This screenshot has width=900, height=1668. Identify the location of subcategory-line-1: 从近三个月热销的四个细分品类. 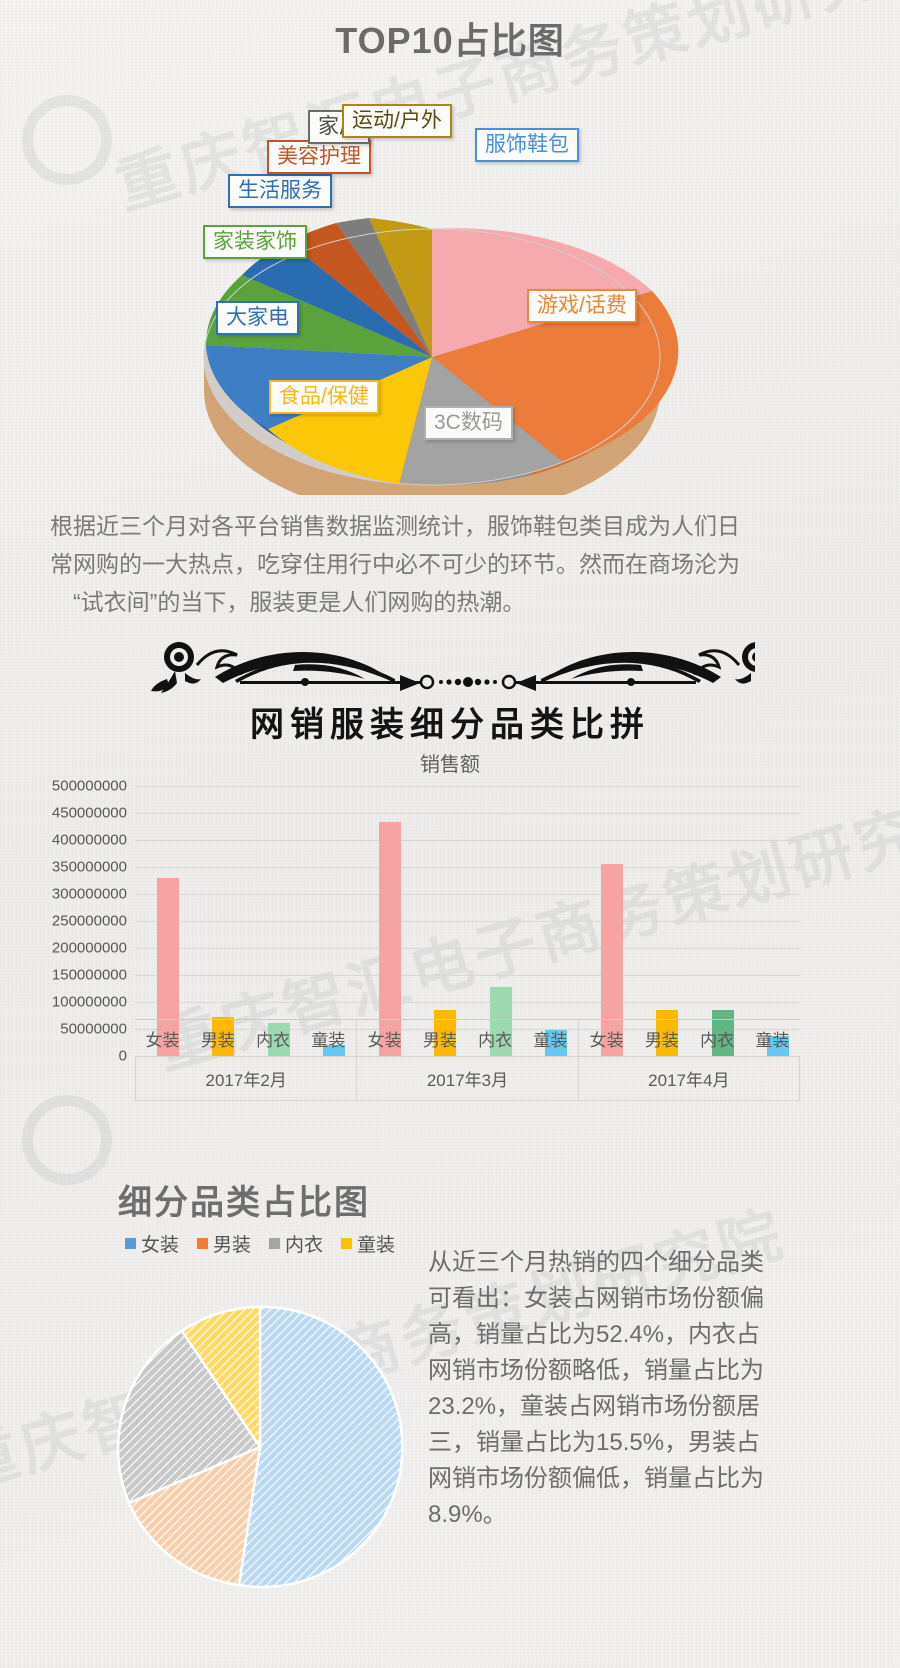
(596, 1262).